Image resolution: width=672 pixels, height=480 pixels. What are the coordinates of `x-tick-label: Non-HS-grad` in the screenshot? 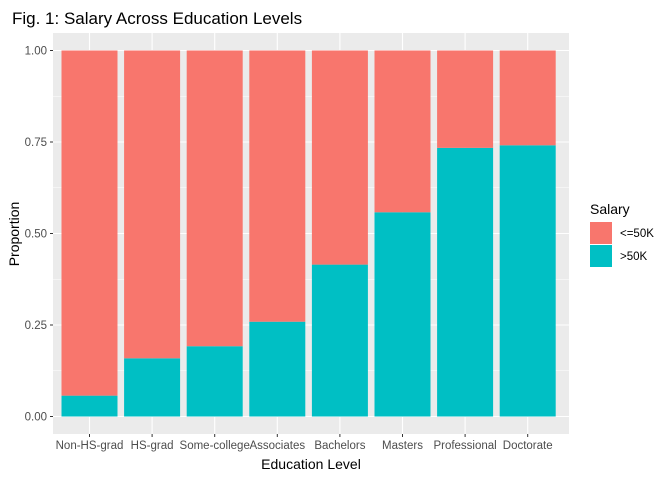 It's located at (90, 446).